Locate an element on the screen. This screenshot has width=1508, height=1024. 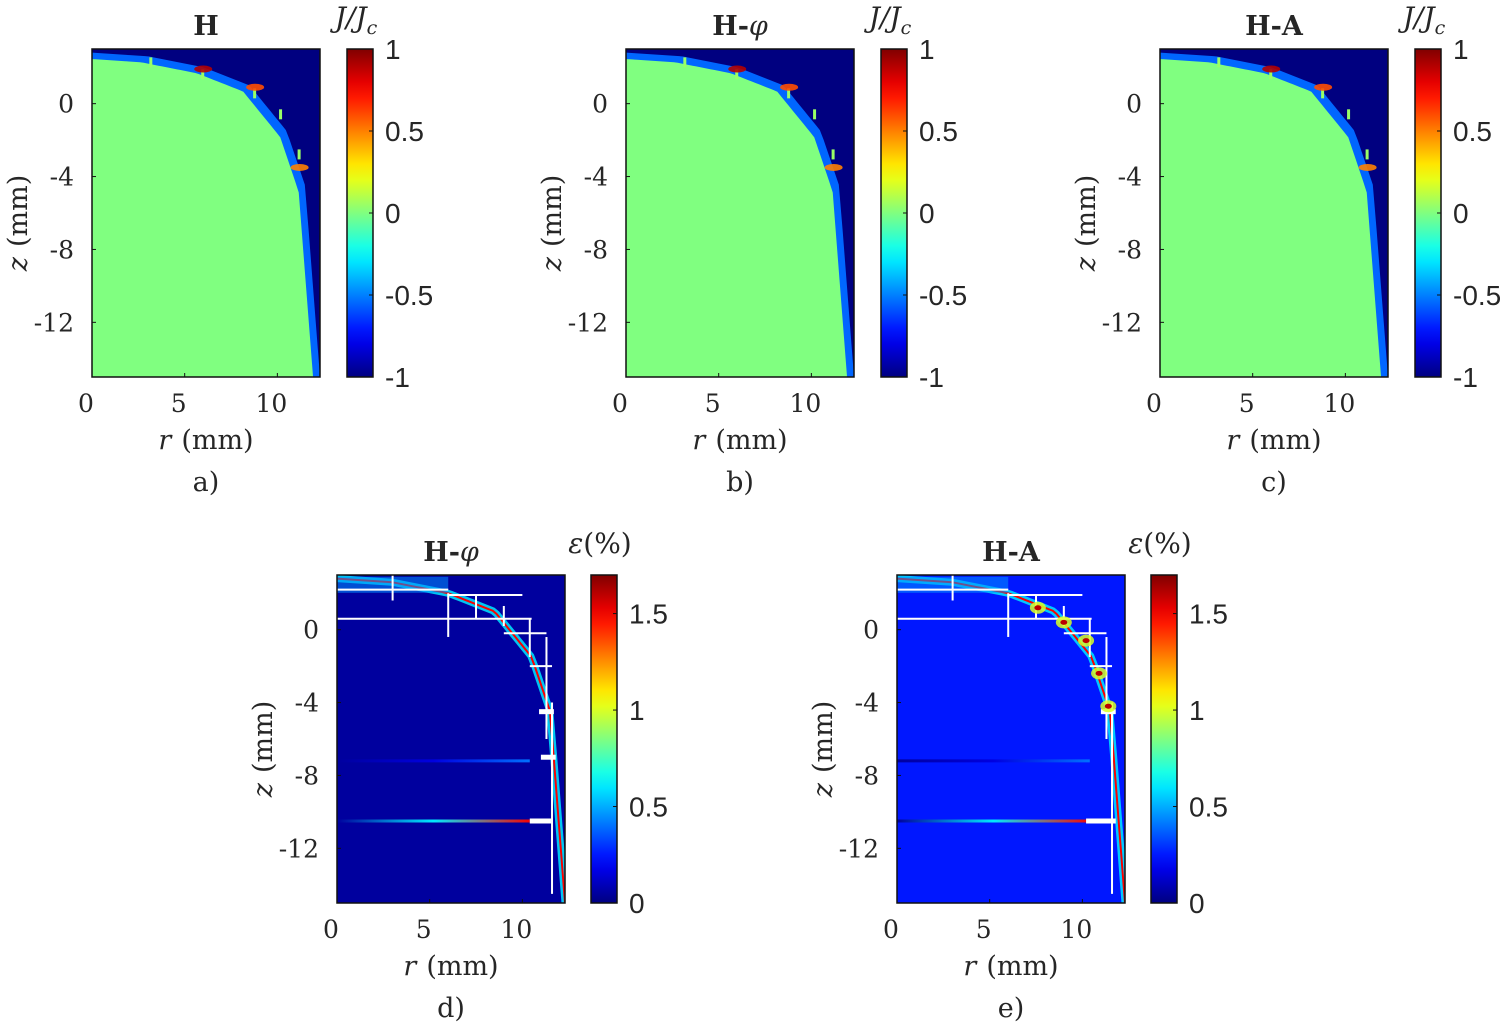
panel-caption: c) is located at coordinates (1274, 482).